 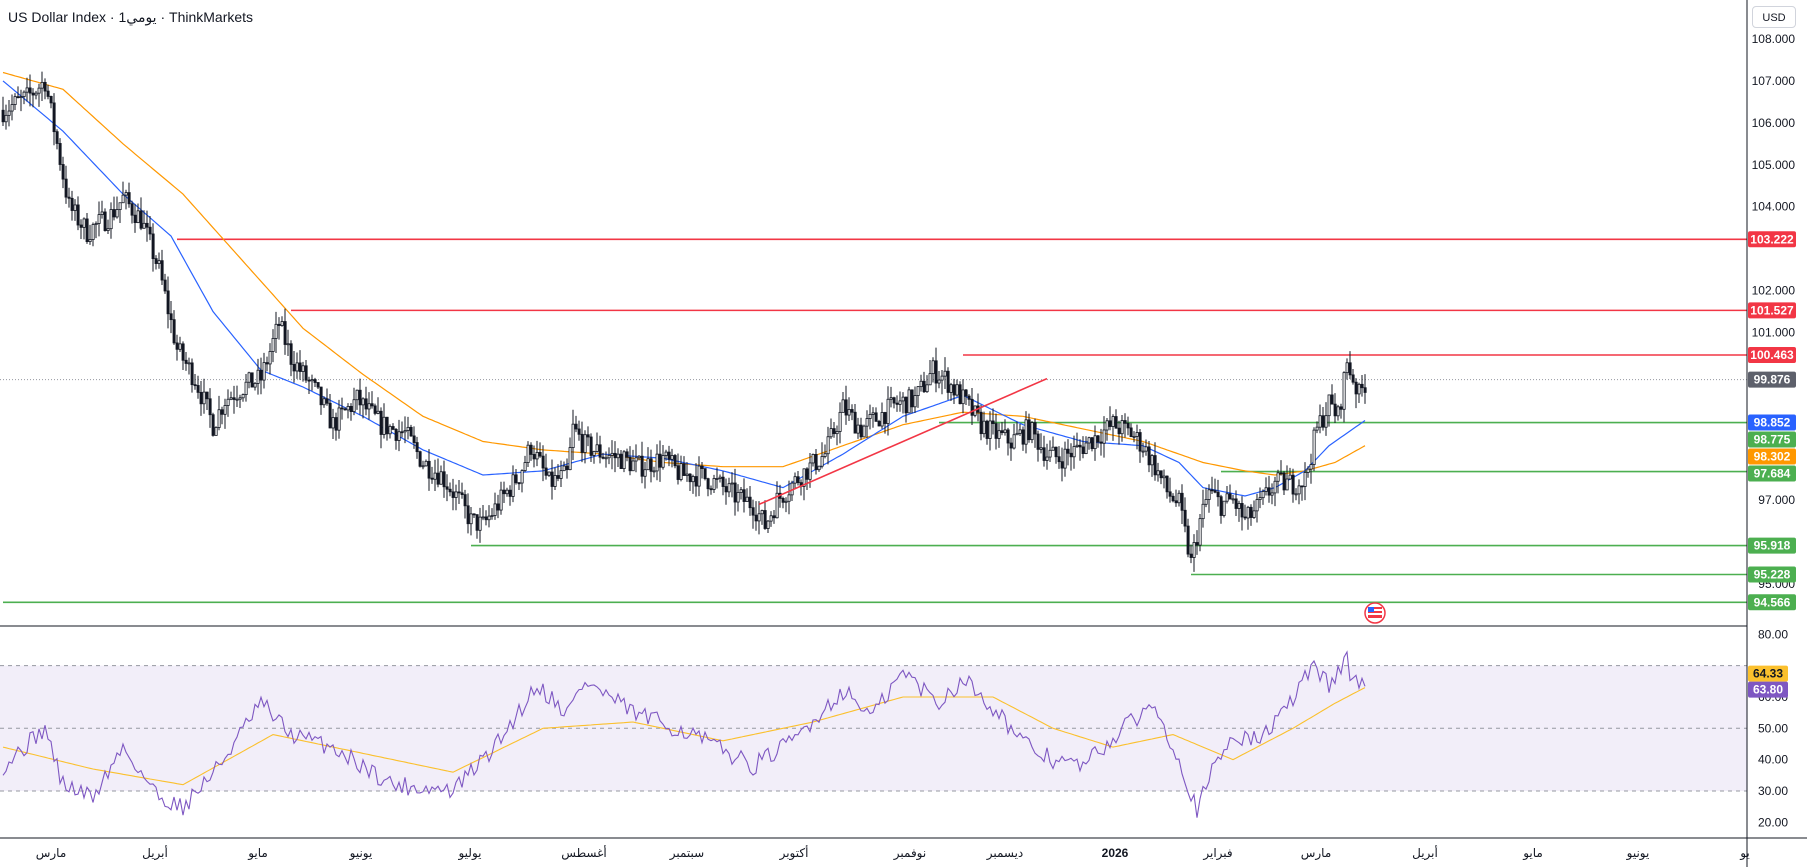 What do you see at coordinates (1375, 613) in the screenshot?
I see `us-flag-event-icon` at bounding box center [1375, 613].